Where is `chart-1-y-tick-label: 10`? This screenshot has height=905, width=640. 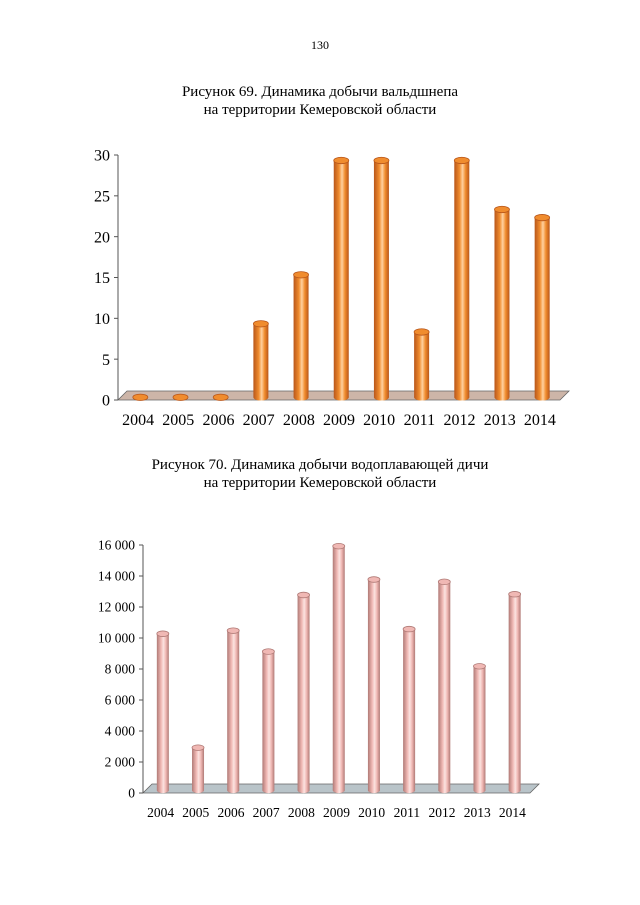 chart-1-y-tick-label: 10 is located at coordinates (102, 319).